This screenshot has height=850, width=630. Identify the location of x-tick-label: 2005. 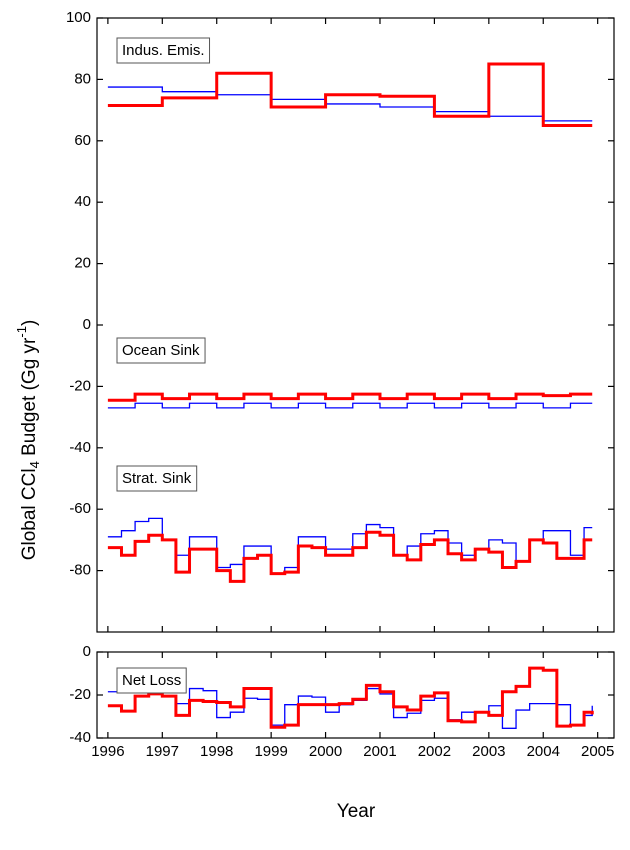
(597, 751).